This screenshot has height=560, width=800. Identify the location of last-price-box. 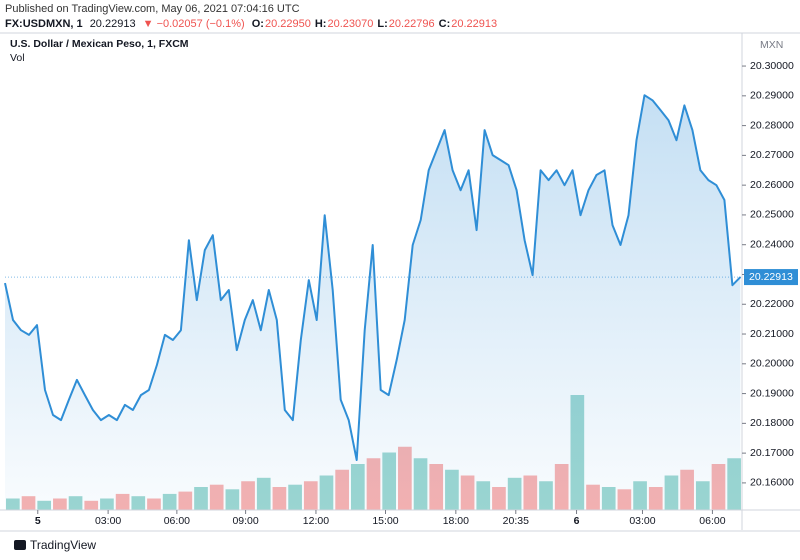
(771, 277).